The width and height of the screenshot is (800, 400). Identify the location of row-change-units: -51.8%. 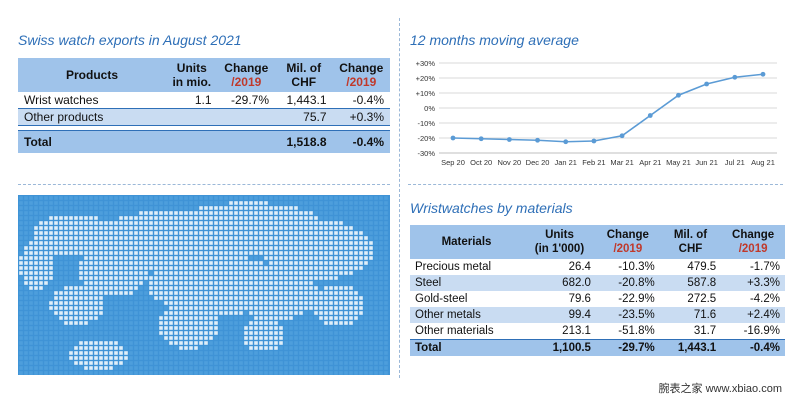
(636, 331).